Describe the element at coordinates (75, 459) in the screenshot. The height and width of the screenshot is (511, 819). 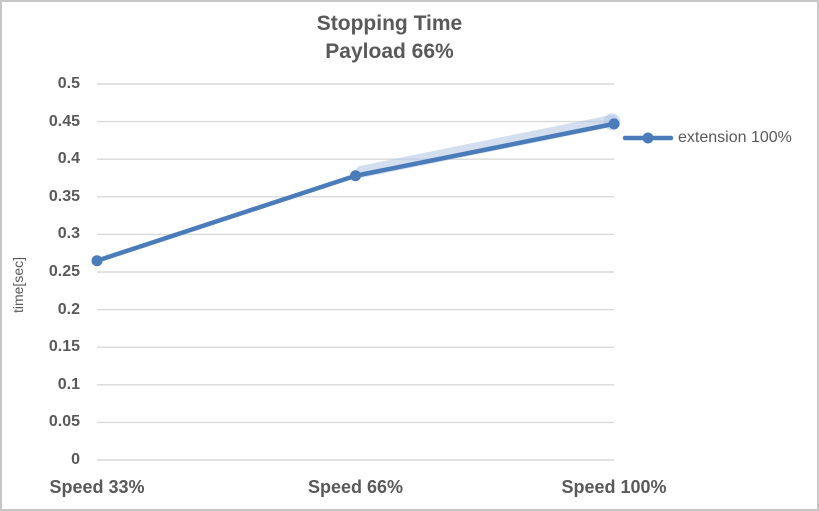
I see `y-tick-label: 0` at that location.